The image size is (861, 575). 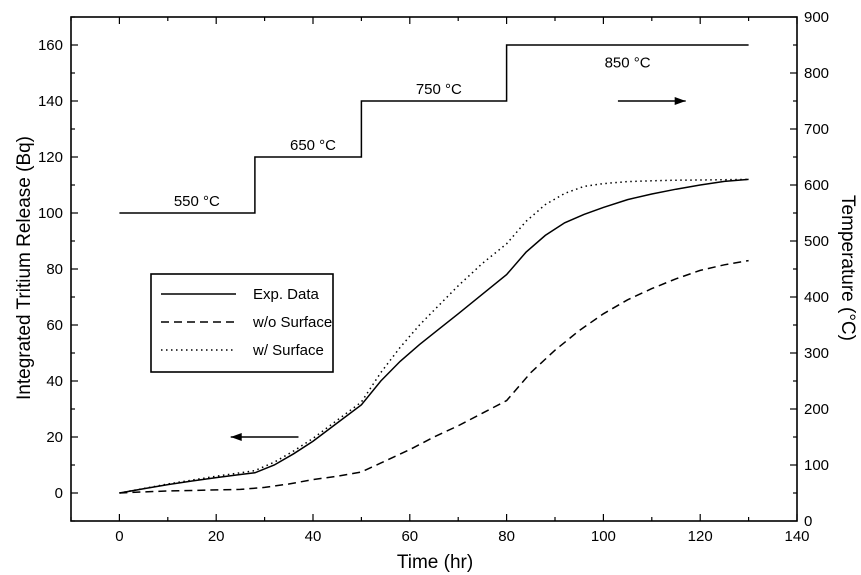 I want to click on x-tick-label: 0, so click(x=119, y=536).